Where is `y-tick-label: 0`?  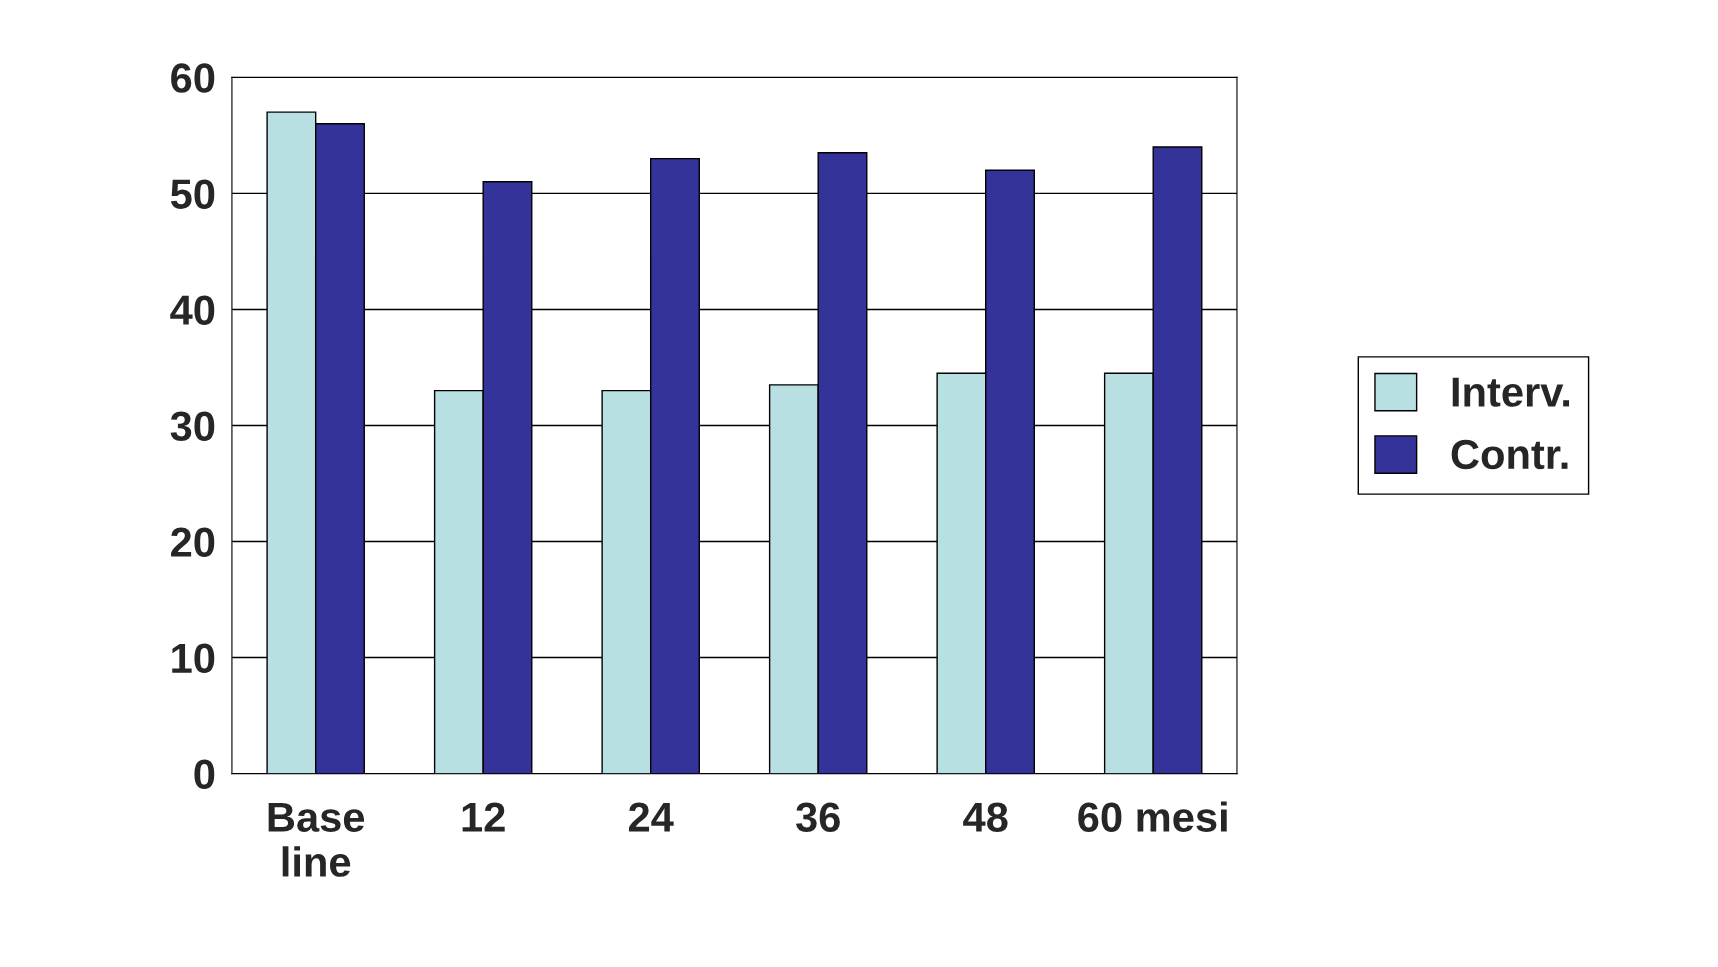
y-tick-label: 0 is located at coordinates (204, 774).